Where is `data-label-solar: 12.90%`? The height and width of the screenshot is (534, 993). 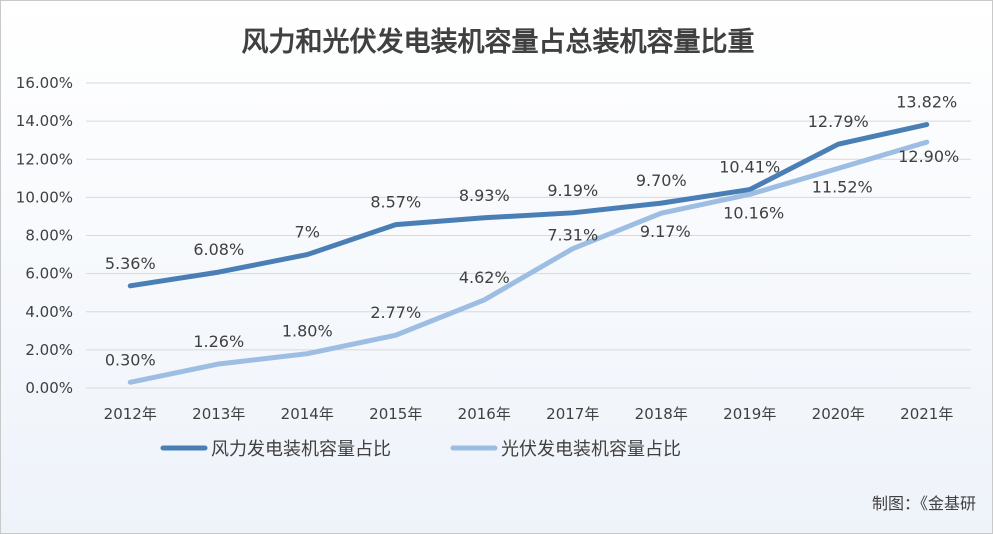 data-label-solar: 12.90% is located at coordinates (928, 156).